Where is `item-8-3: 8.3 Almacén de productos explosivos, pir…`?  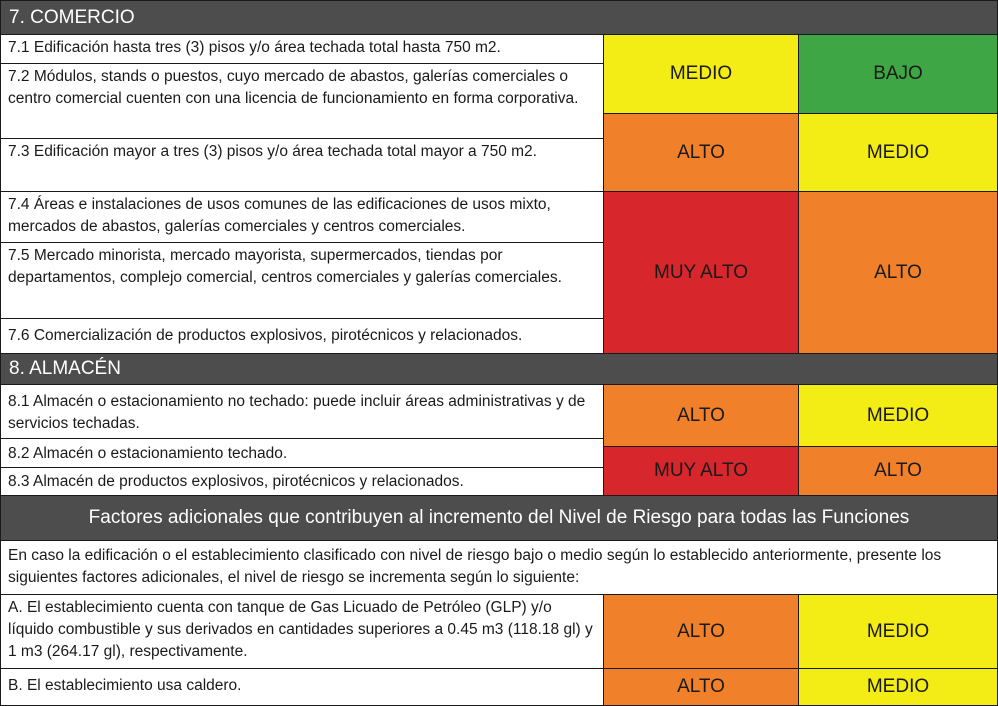
item-8-3: 8.3 Almacén de productos explosivos, pir… is located at coordinates (302, 481).